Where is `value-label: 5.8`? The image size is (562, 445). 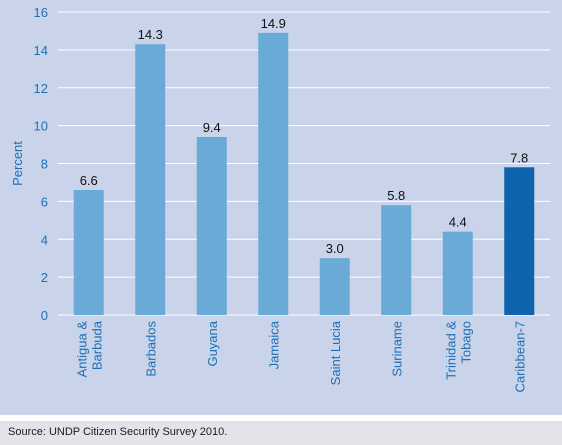
value-label: 5.8 is located at coordinates (396, 195).